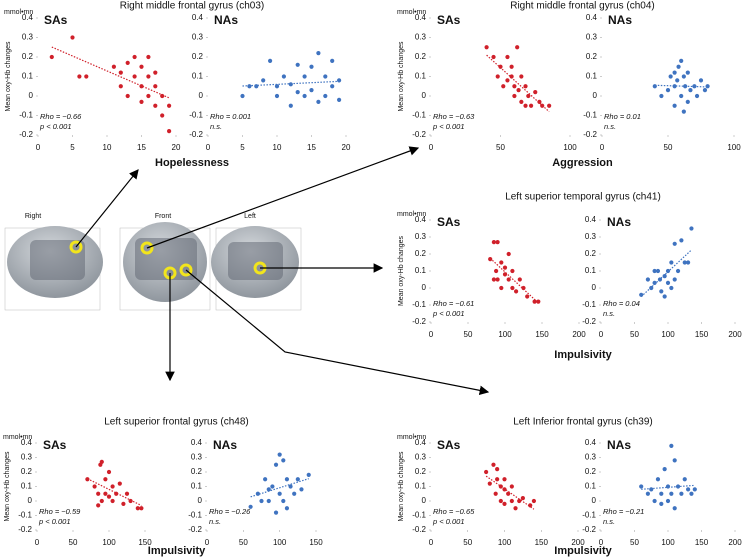  What do you see at coordinates (623, 511) in the screenshot?
I see `rho-label: Rho = −0.21` at bounding box center [623, 511].